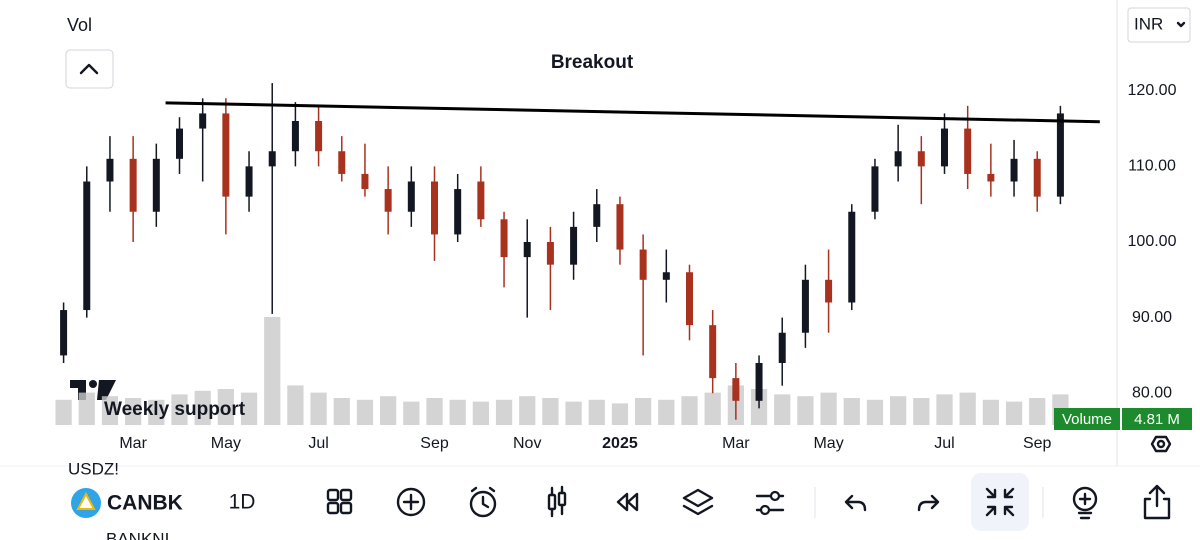 The height and width of the screenshot is (540, 1200). What do you see at coordinates (557, 501) in the screenshot?
I see `icon-indicators` at bounding box center [557, 501].